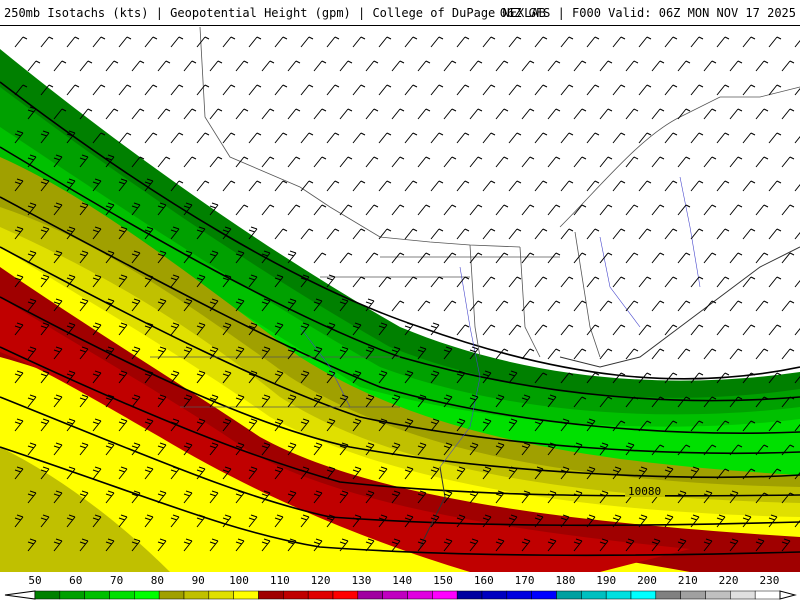 The width and height of the screenshot is (800, 600). I want to click on legend-max-arrow, so click(788, 595).